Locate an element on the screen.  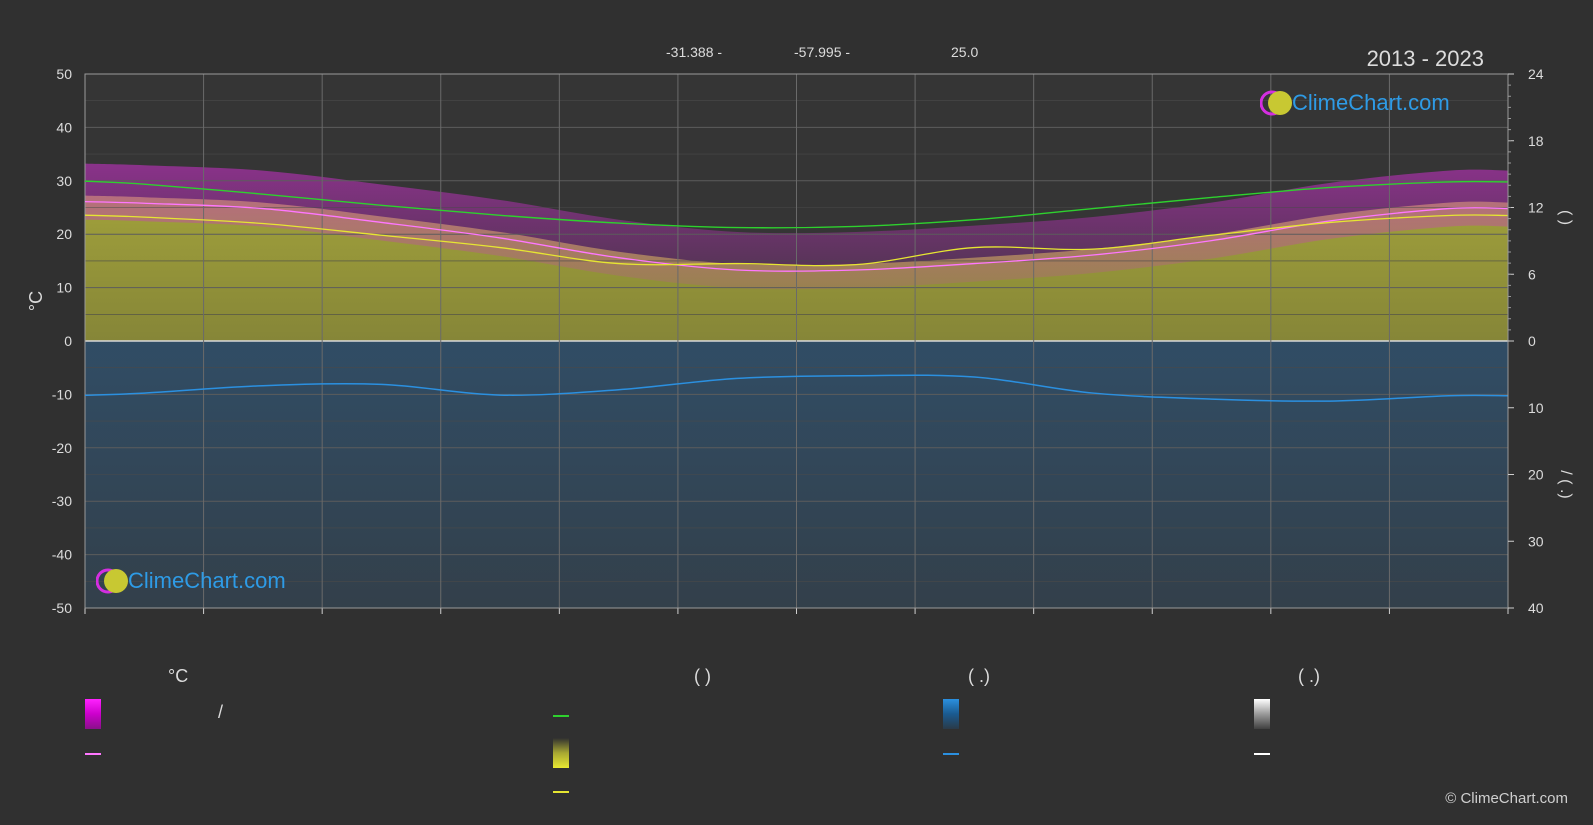
logo-top: ClimeChart.com is located at coordinates (1354, 103).